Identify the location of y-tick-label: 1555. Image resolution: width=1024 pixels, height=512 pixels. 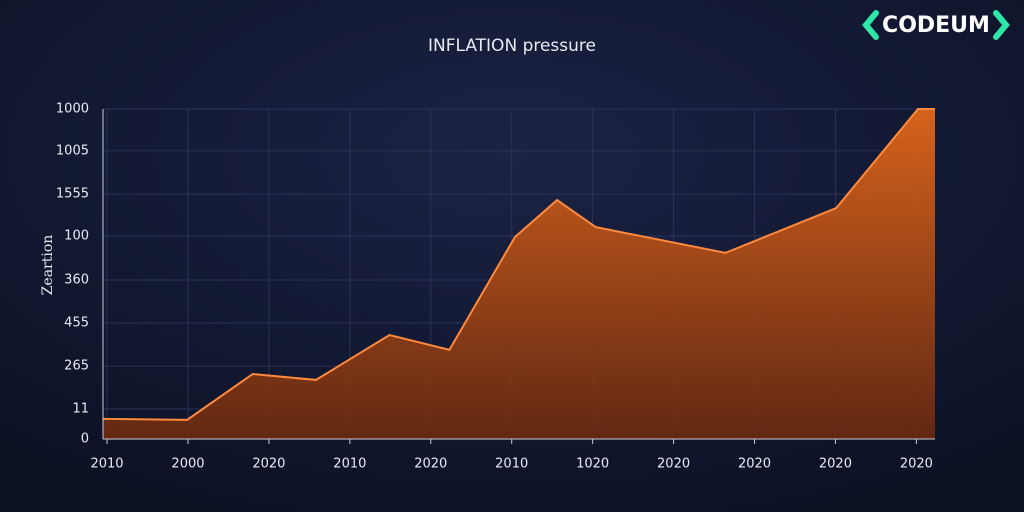
(72, 194).